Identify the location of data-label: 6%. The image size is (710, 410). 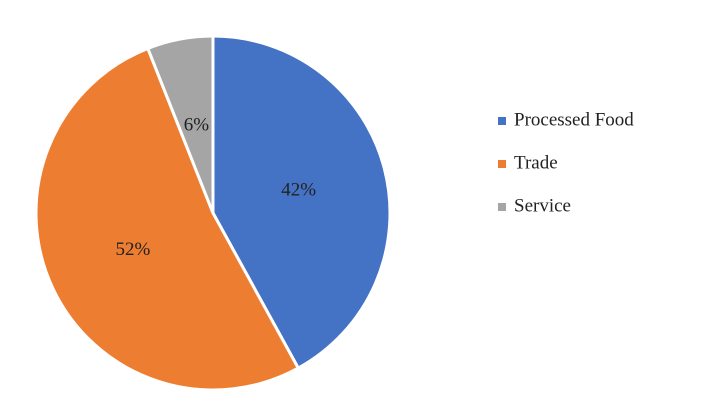
(197, 124).